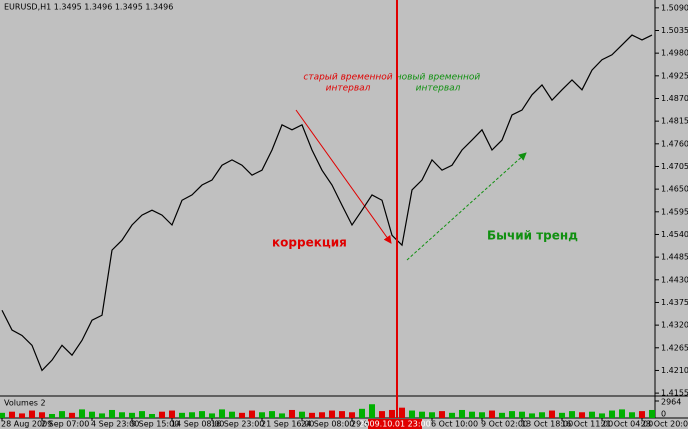 This screenshot has height=429, width=688. Describe the element at coordinates (115, 424) in the screenshot. I see `x-tick-label: 4 Sep 23:00` at that location.